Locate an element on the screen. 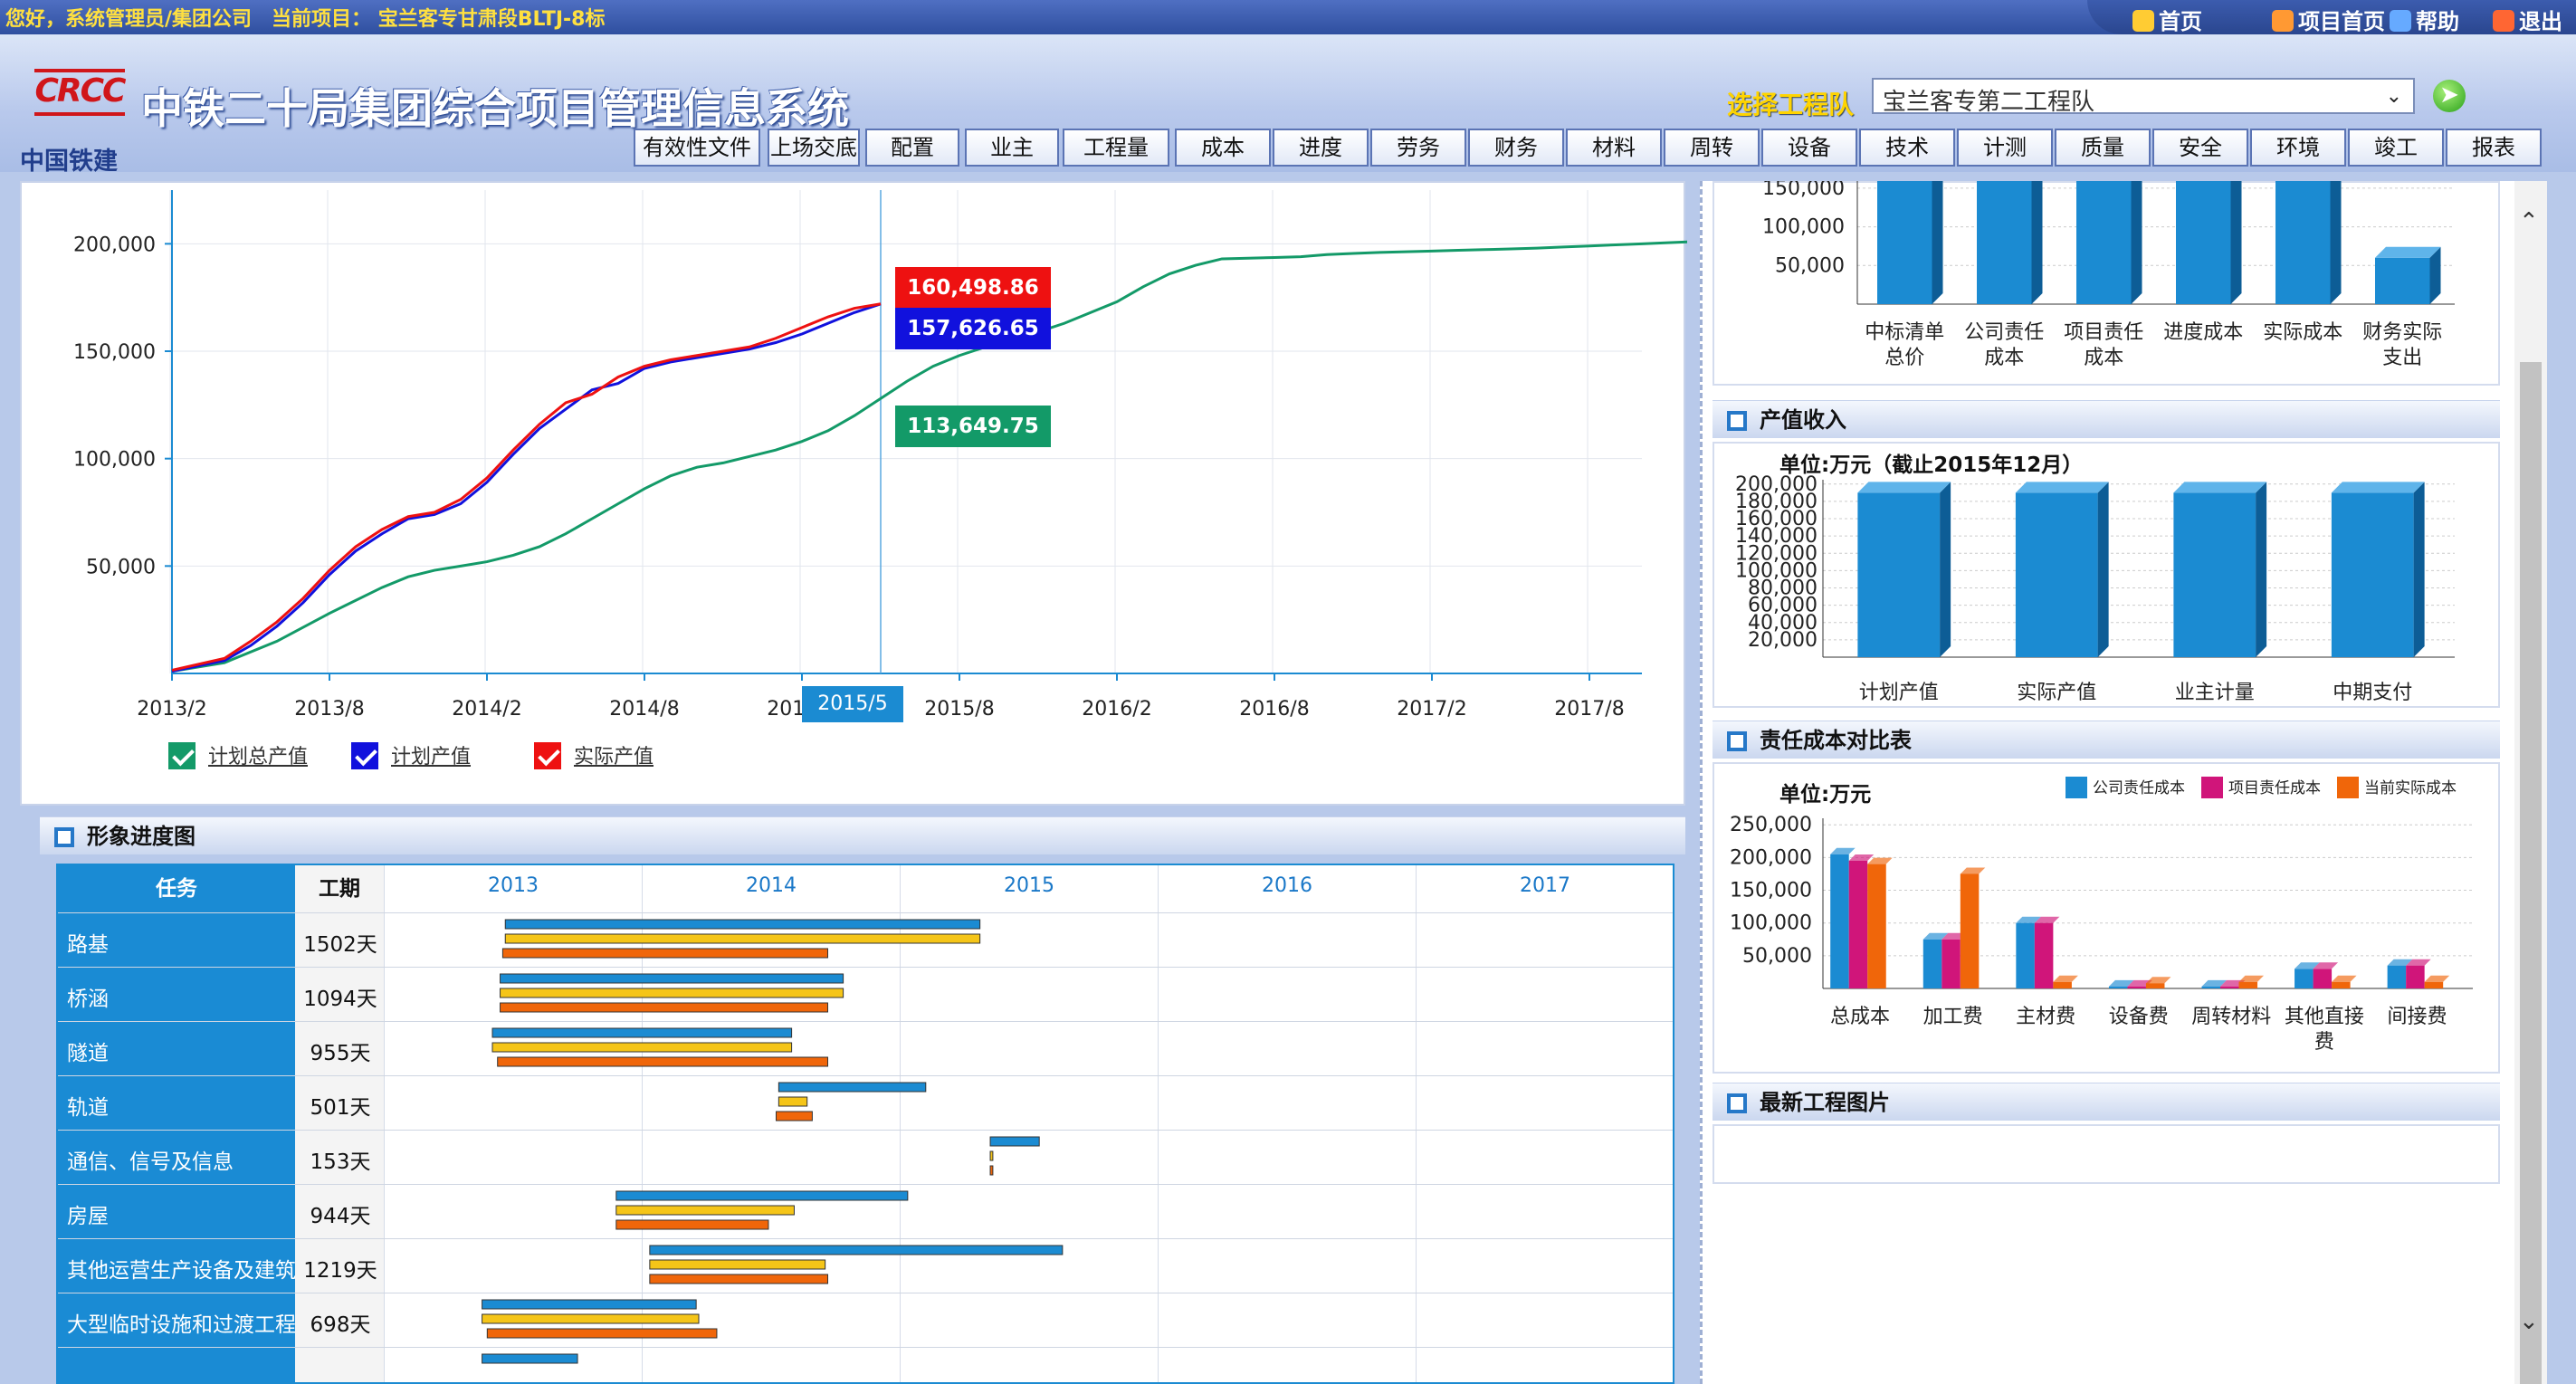 Image resolution: width=2576 pixels, height=1384 pixels. crcc-logo: CRCC 中国铁建 is located at coordinates (75, 119).